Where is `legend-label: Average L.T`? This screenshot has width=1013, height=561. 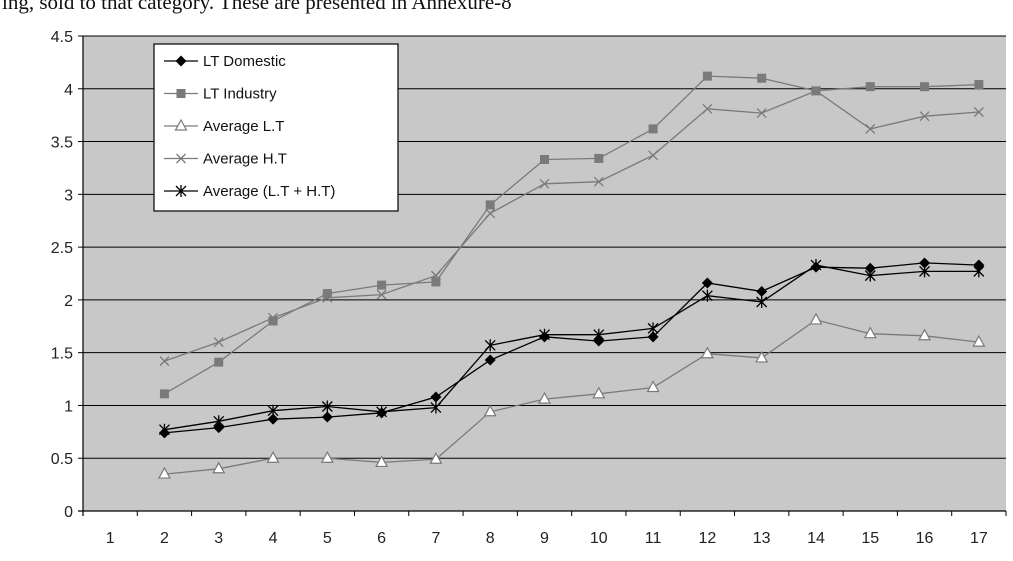
legend-label: Average L.T is located at coordinates (243, 126).